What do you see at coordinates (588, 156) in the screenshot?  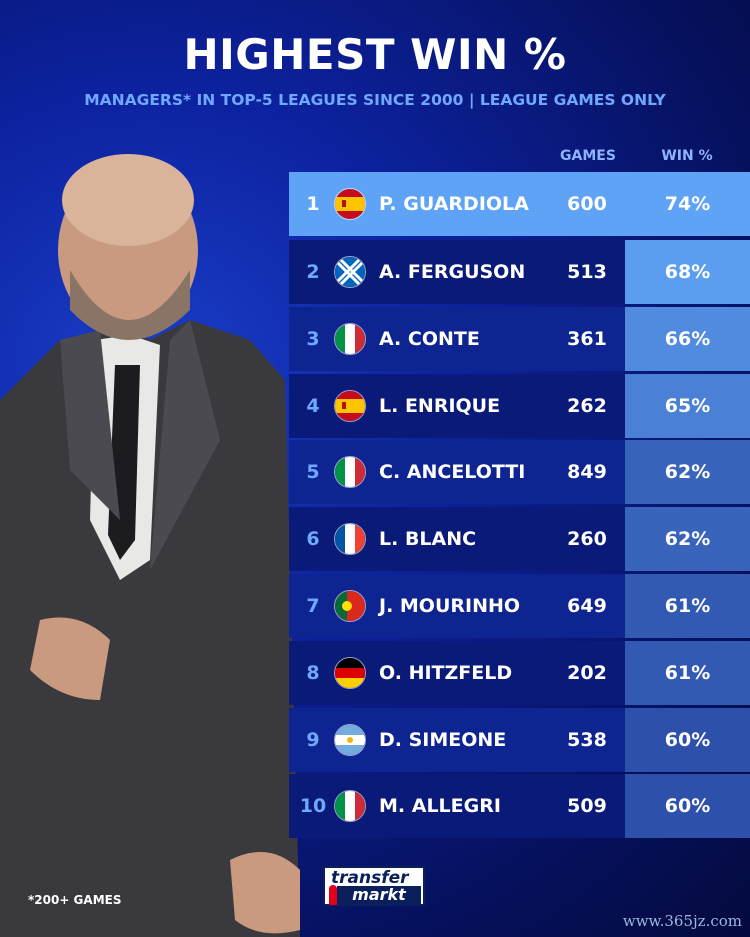 I see `column-header-games: GAMES` at bounding box center [588, 156].